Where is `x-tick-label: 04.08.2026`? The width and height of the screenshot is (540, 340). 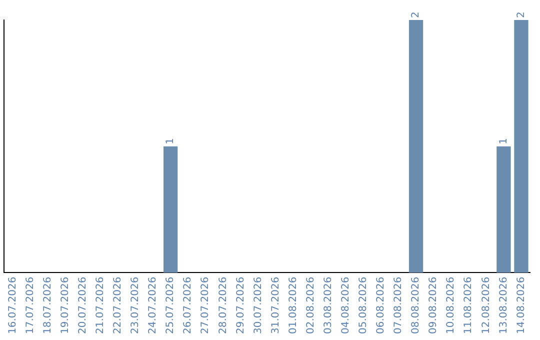
x-tick-label: 04.08.2026 is located at coordinates (346, 305).